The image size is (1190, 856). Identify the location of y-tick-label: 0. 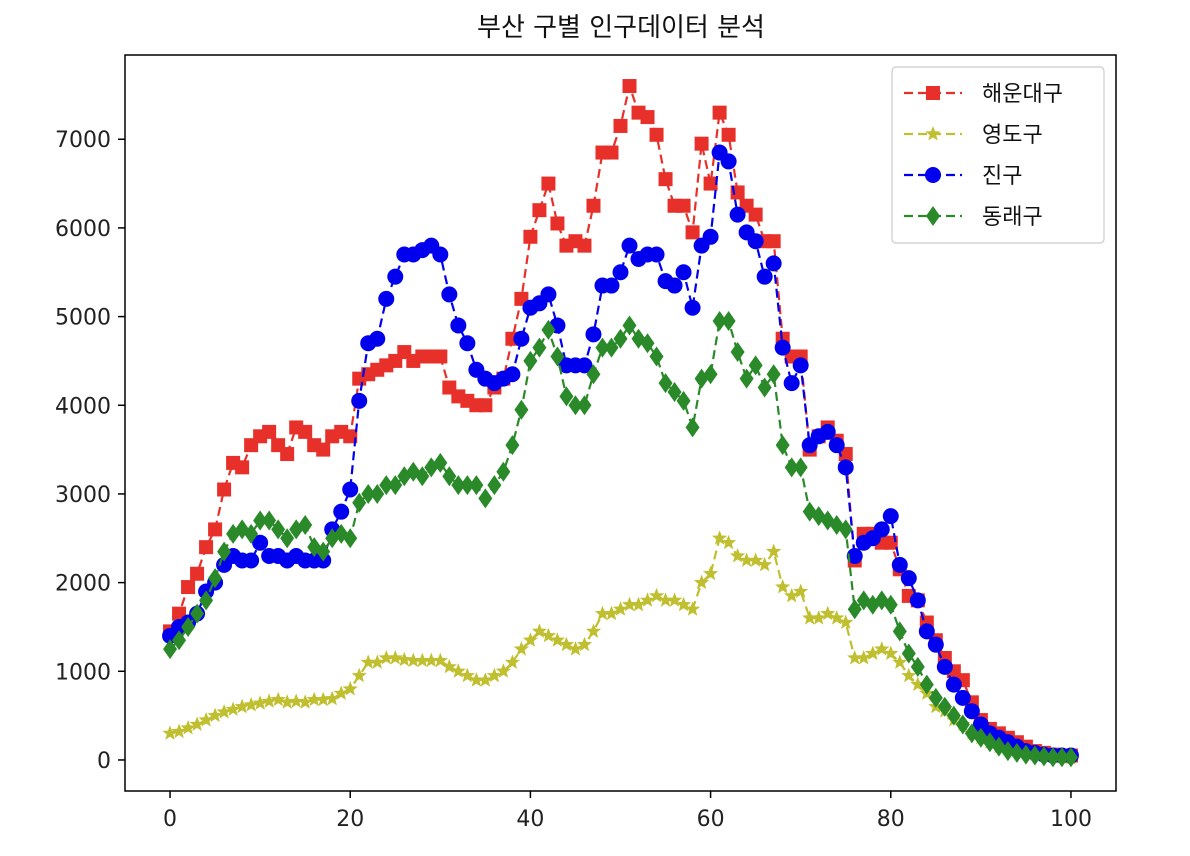
(104, 761).